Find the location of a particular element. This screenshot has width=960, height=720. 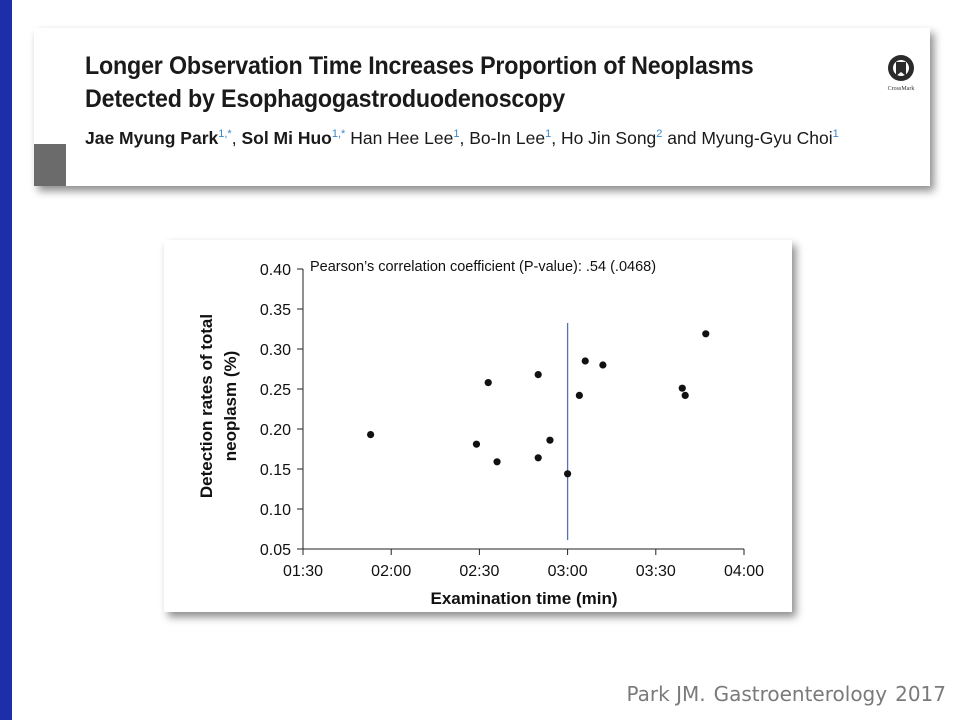

y-tick-label: 0.40 is located at coordinates (275, 270).